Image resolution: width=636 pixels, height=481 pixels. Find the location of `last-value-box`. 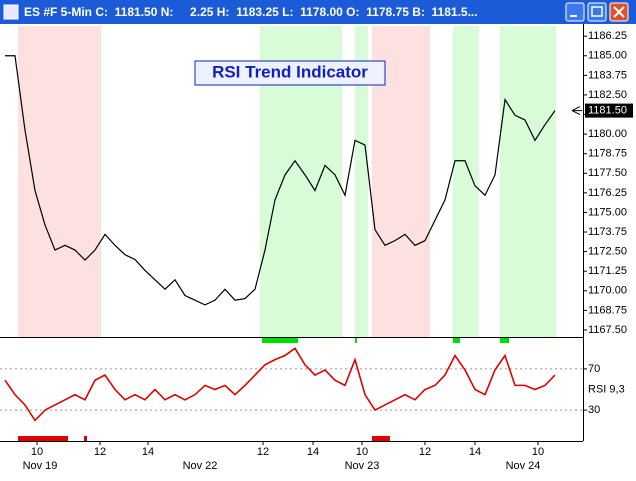

last-value-box is located at coordinates (609, 110).